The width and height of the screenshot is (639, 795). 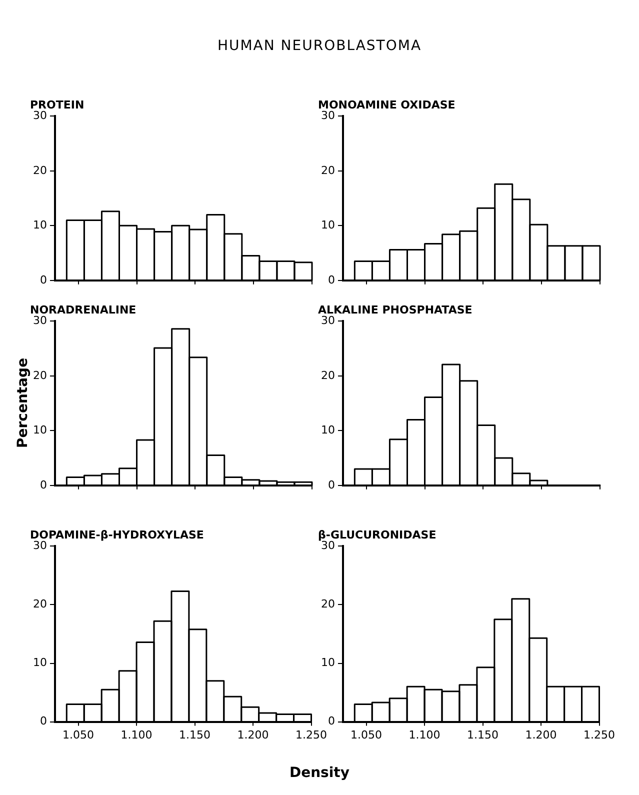 I want to click on chart-title: β-GLUCURONIDASE, so click(x=377, y=535).